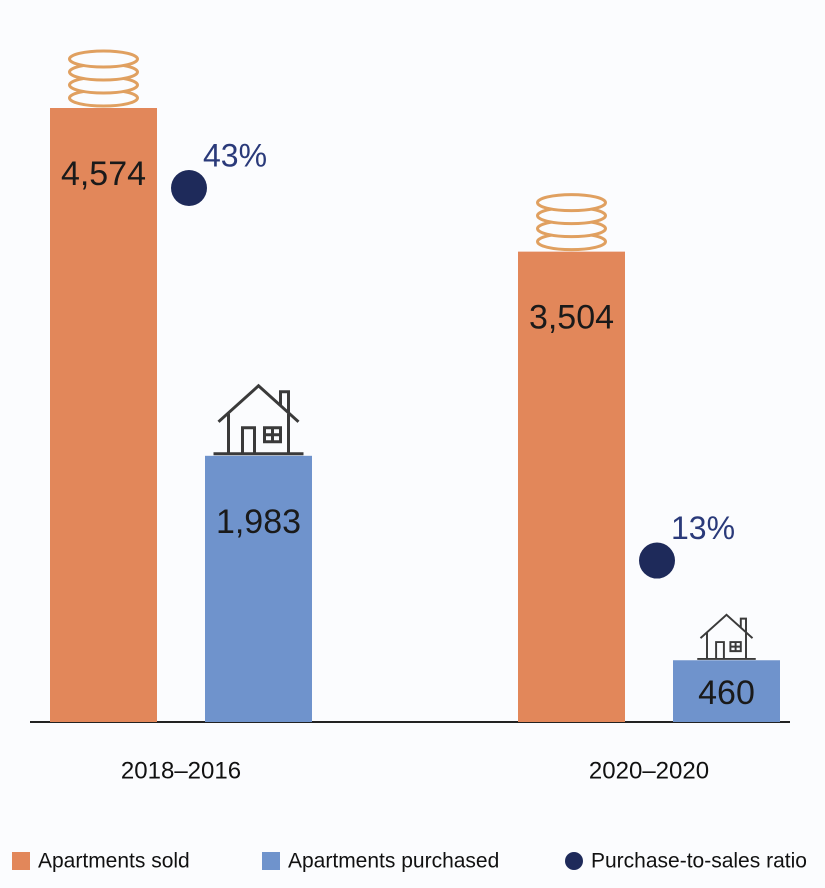 The height and width of the screenshot is (888, 825). I want to click on legend-label: Apartments purchased, so click(393, 861).